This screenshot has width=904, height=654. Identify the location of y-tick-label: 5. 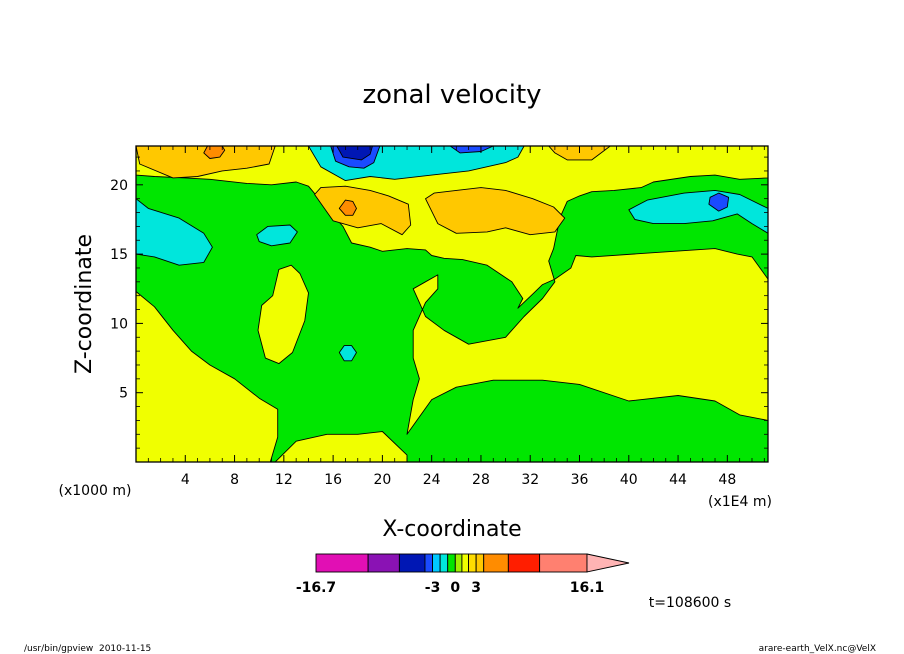
(123, 394).